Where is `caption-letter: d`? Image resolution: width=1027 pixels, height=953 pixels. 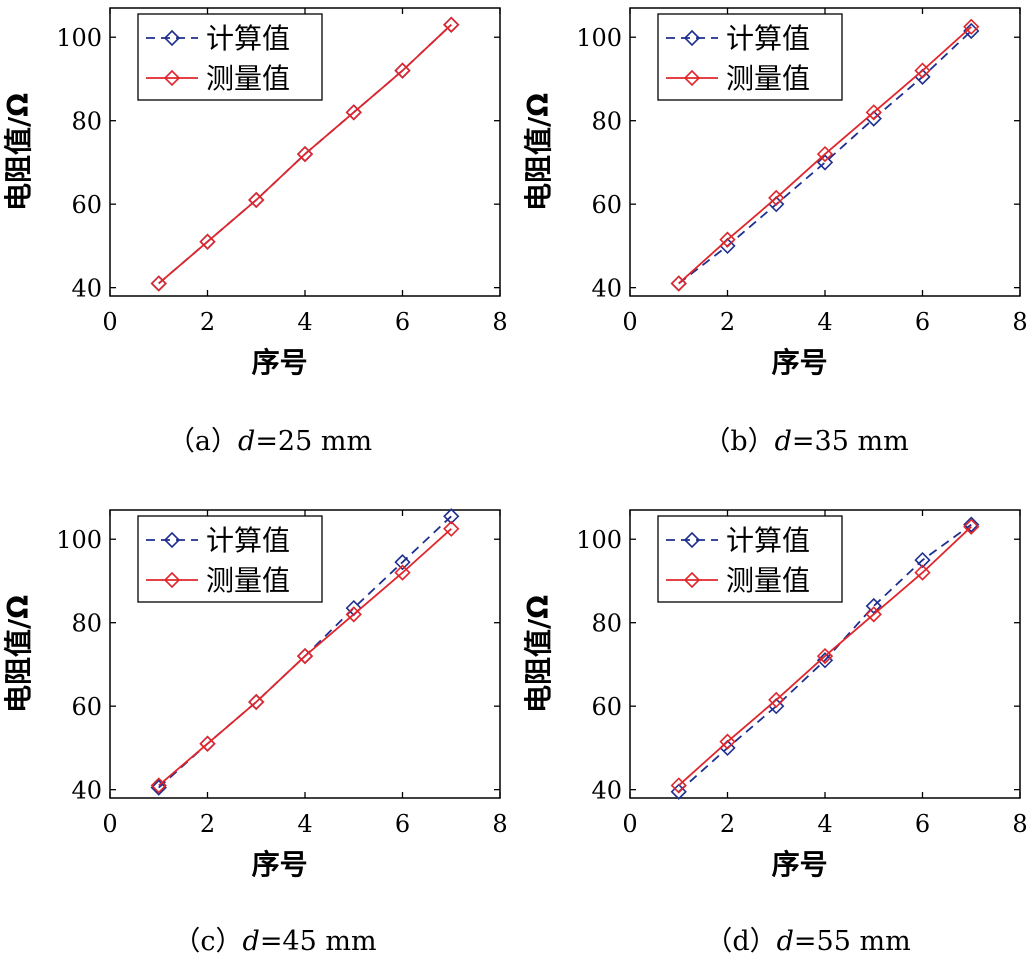 caption-letter: d is located at coordinates (740, 939).